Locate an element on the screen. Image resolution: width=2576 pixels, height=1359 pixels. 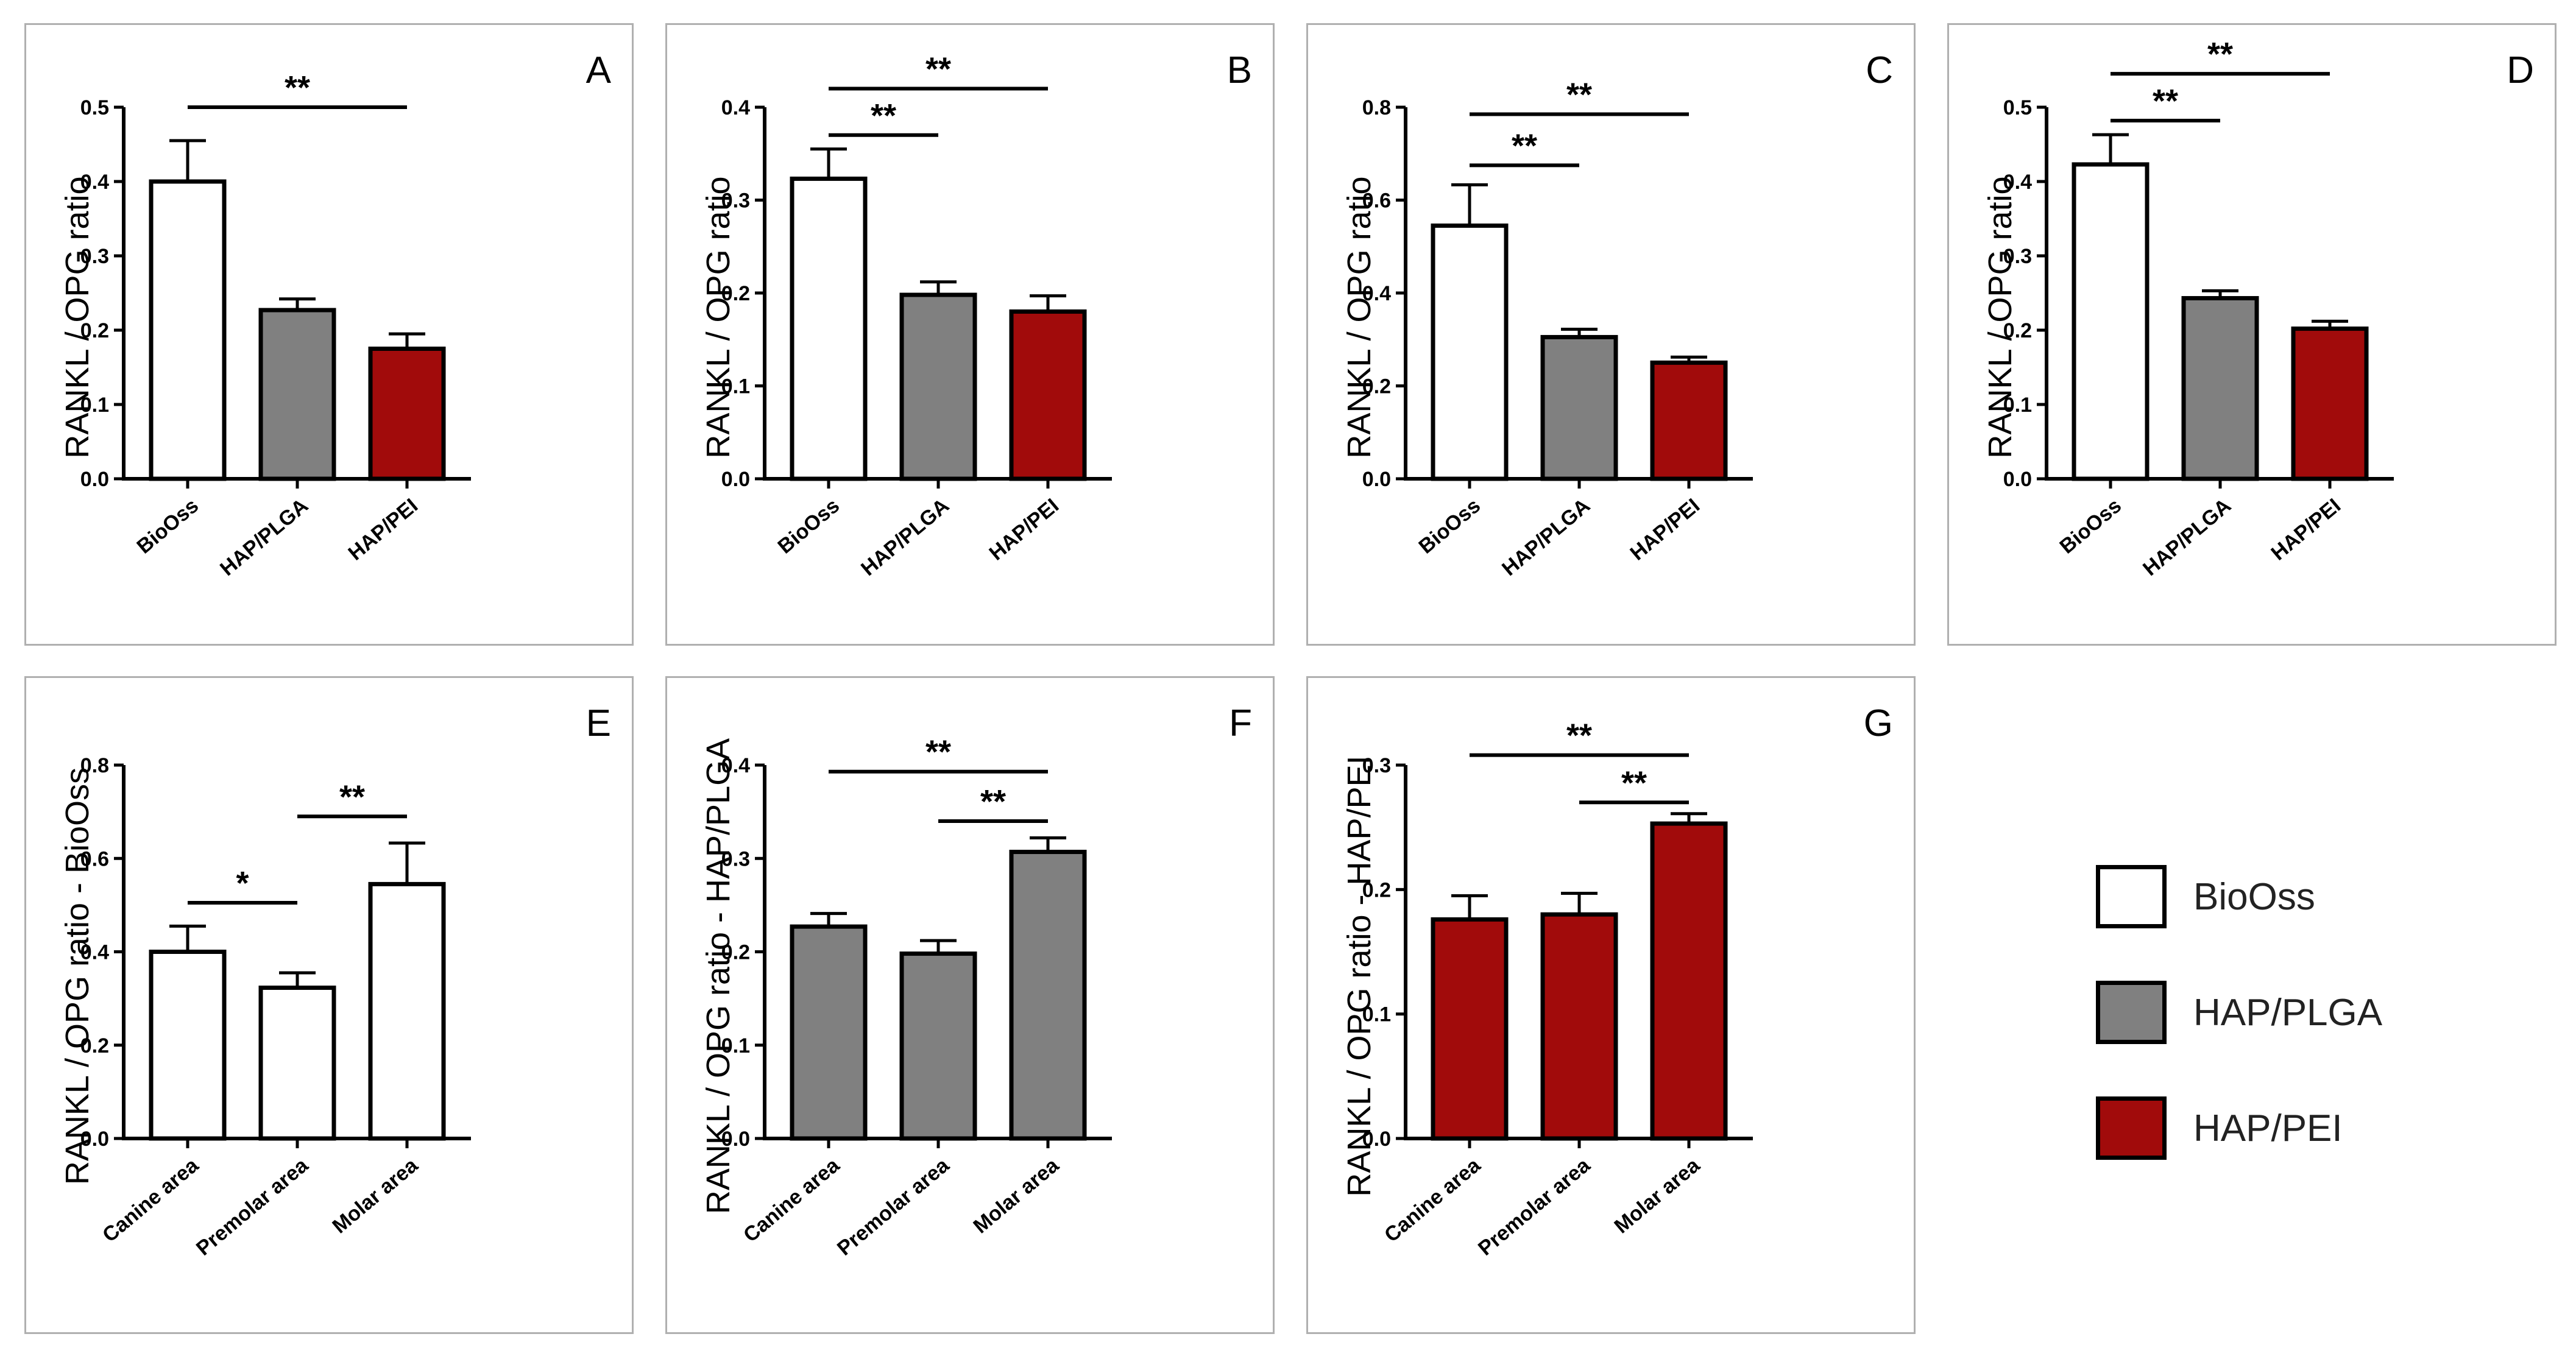
legend-item-hap-plga: HAP/PLGA is located at coordinates (2239, 1013).